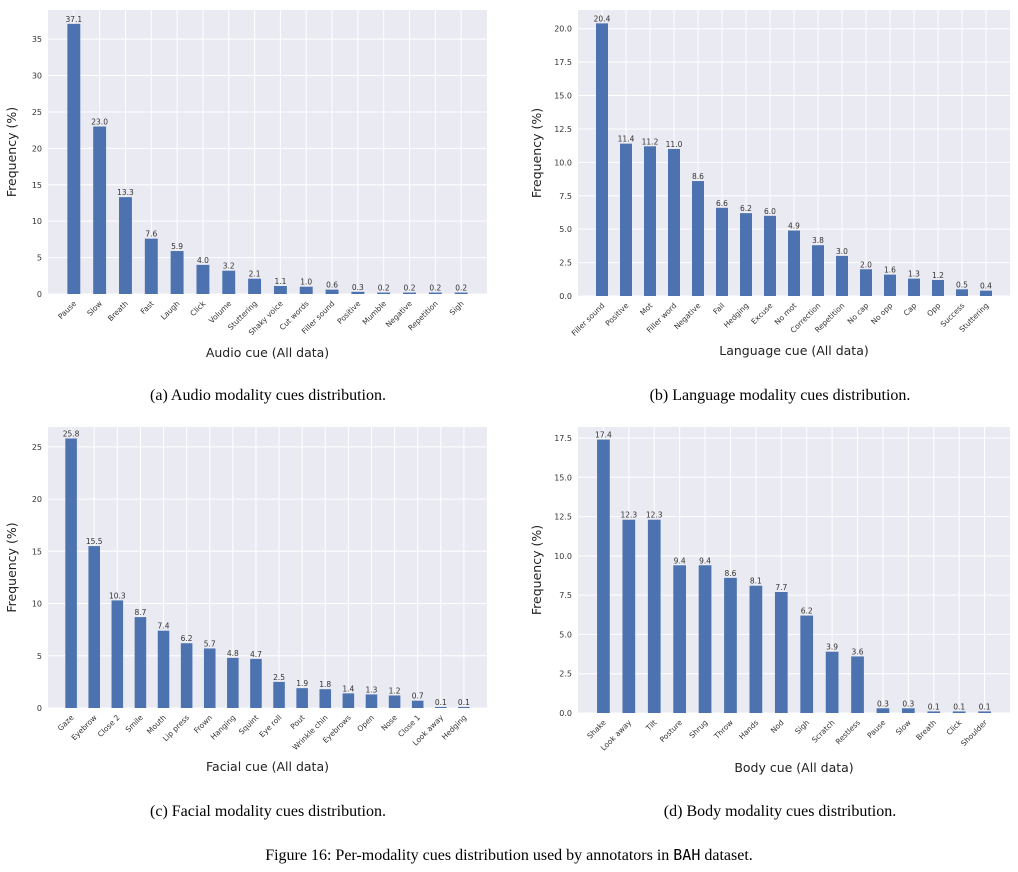 The width and height of the screenshot is (1018, 872). What do you see at coordinates (628, 515) in the screenshot?
I see `data-label: 12.3` at bounding box center [628, 515].